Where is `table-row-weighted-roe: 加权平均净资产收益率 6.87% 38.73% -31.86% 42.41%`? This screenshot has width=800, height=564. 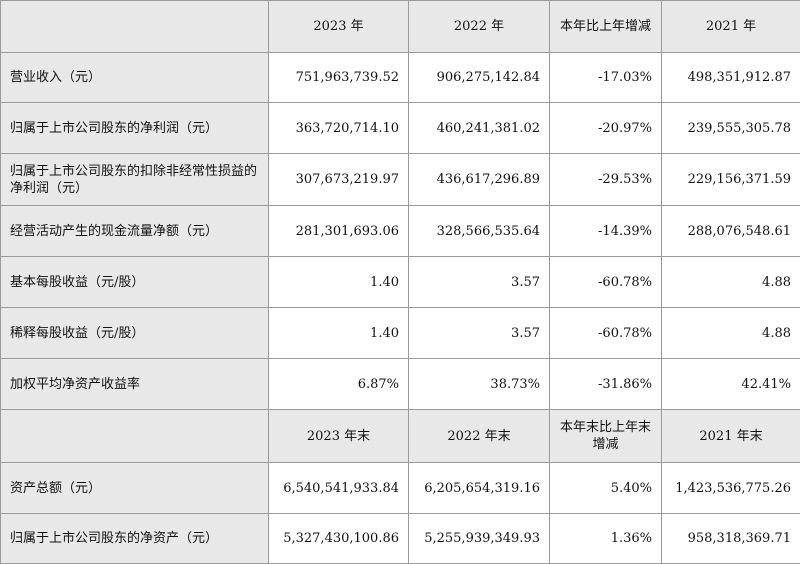
table-row-weighted-roe: 加权平均净资产收益率 6.87% 38.73% -31.86% 42.41% is located at coordinates (400, 384).